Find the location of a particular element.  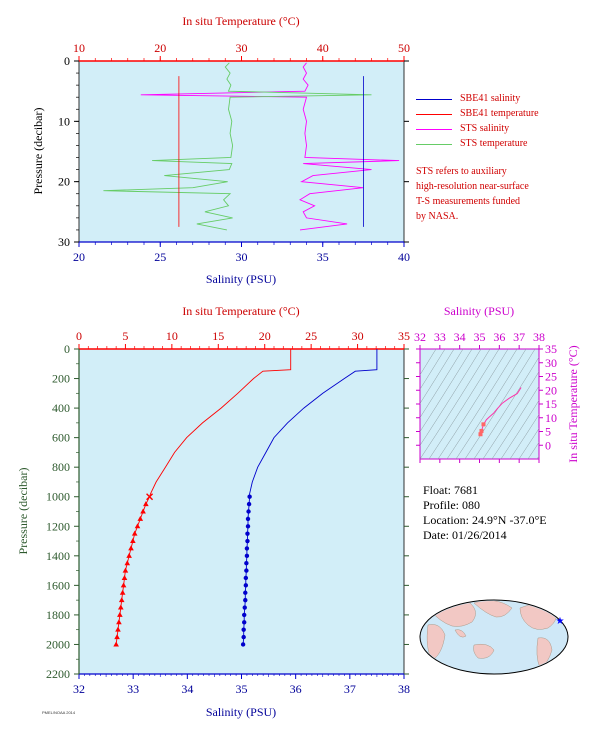

top-series-layer is located at coordinates (251, 146).